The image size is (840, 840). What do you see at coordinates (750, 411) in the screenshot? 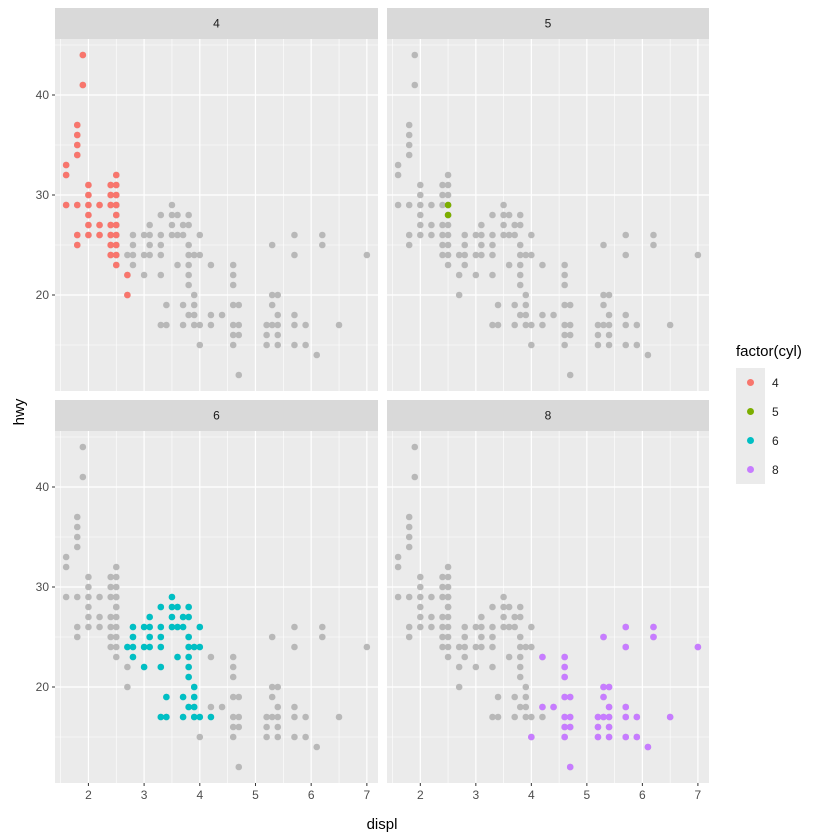
I see `legend-swatch` at bounding box center [750, 411].